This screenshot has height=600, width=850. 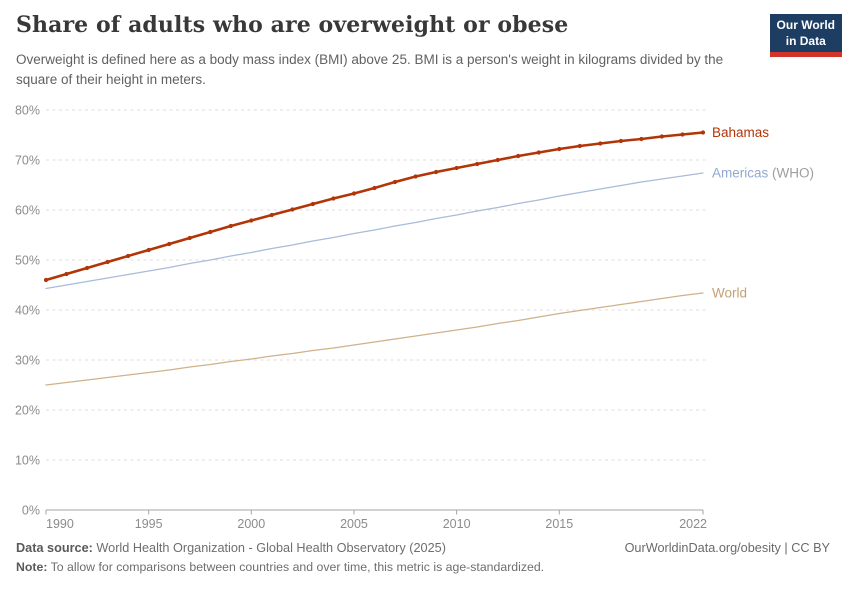 What do you see at coordinates (189, 238) in the screenshot?
I see `data-point-bahamas-1997` at bounding box center [189, 238].